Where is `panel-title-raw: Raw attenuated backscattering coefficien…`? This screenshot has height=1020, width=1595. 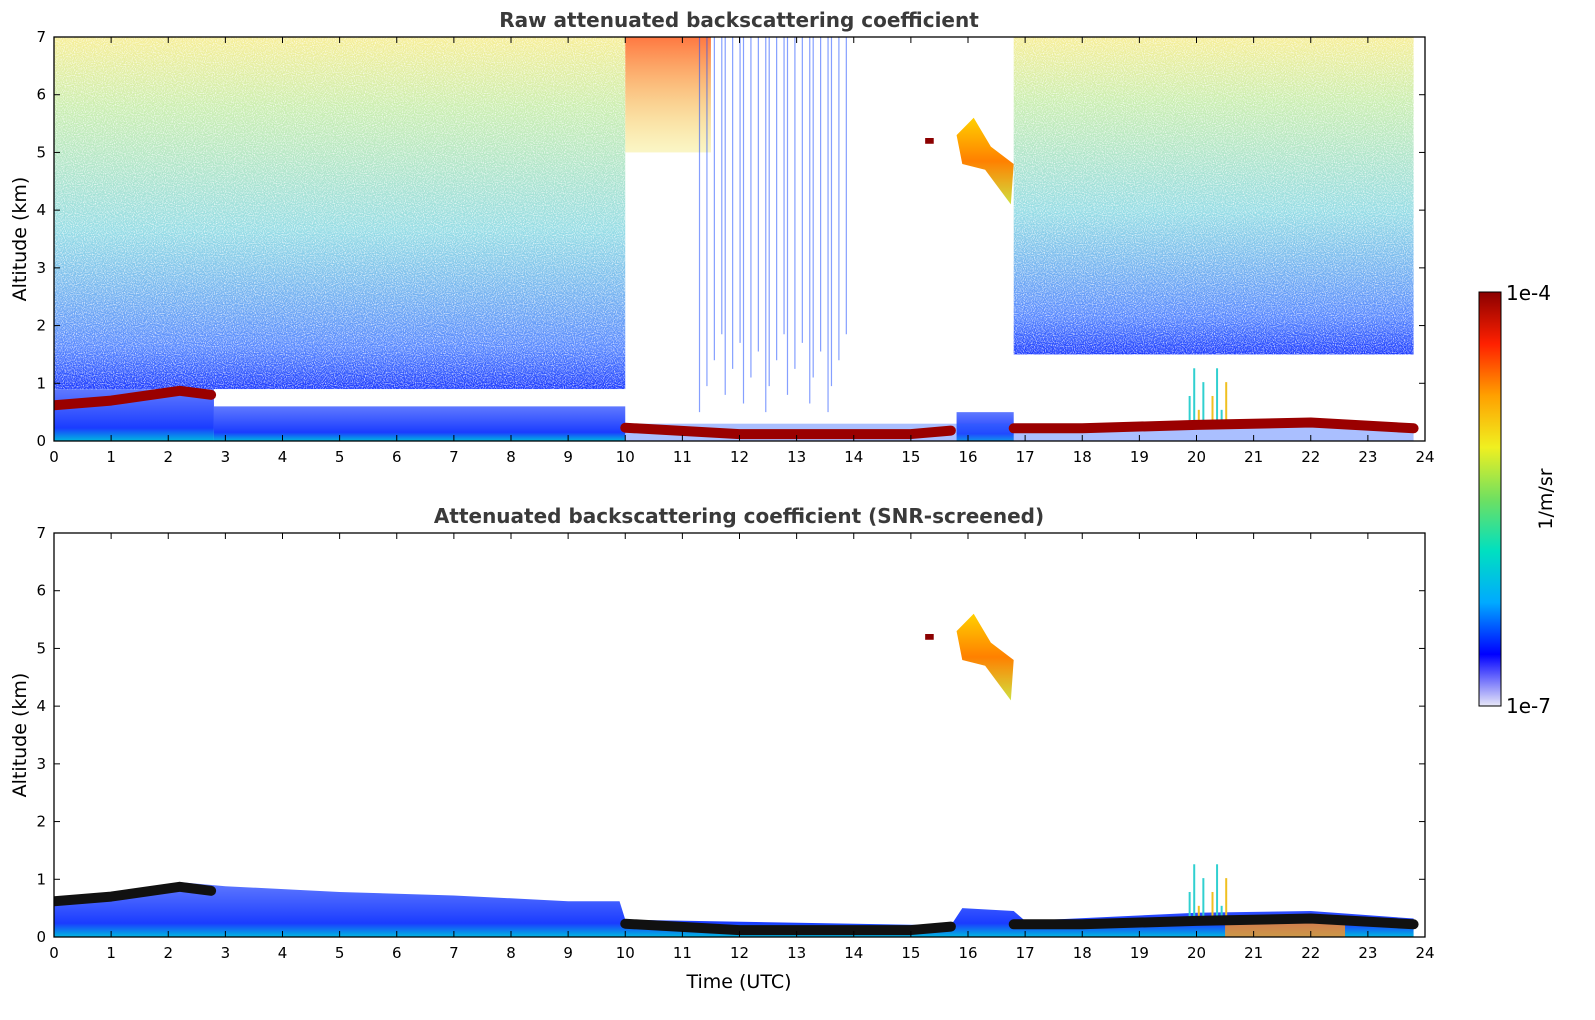 panel-title-raw: Raw attenuated backscattering coefficien… is located at coordinates (739, 20).